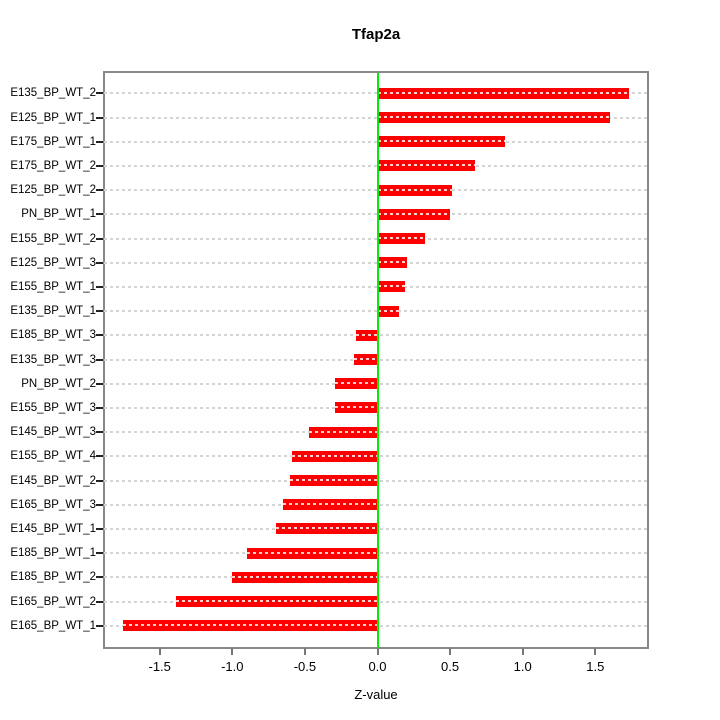 This screenshot has height=720, width=720. What do you see at coordinates (53, 601) in the screenshot?
I see `y-axis-label: E165_BP_WT_2` at bounding box center [53, 601].